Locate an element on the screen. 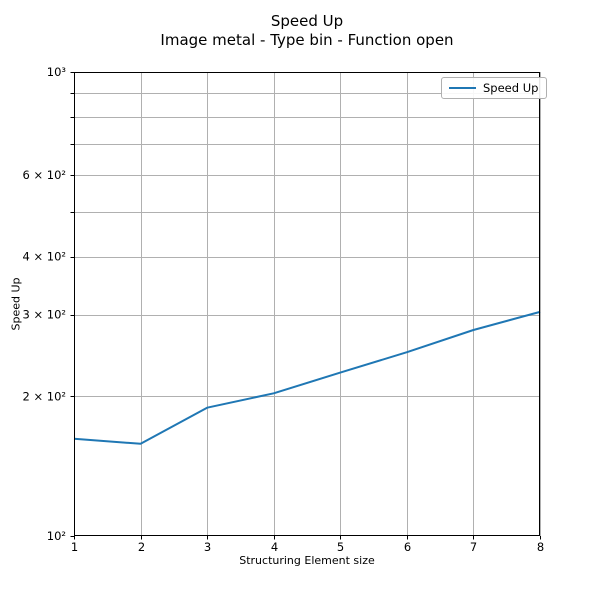 The height and width of the screenshot is (600, 600). y-tick-label: 2 × 10² is located at coordinates (44, 396).